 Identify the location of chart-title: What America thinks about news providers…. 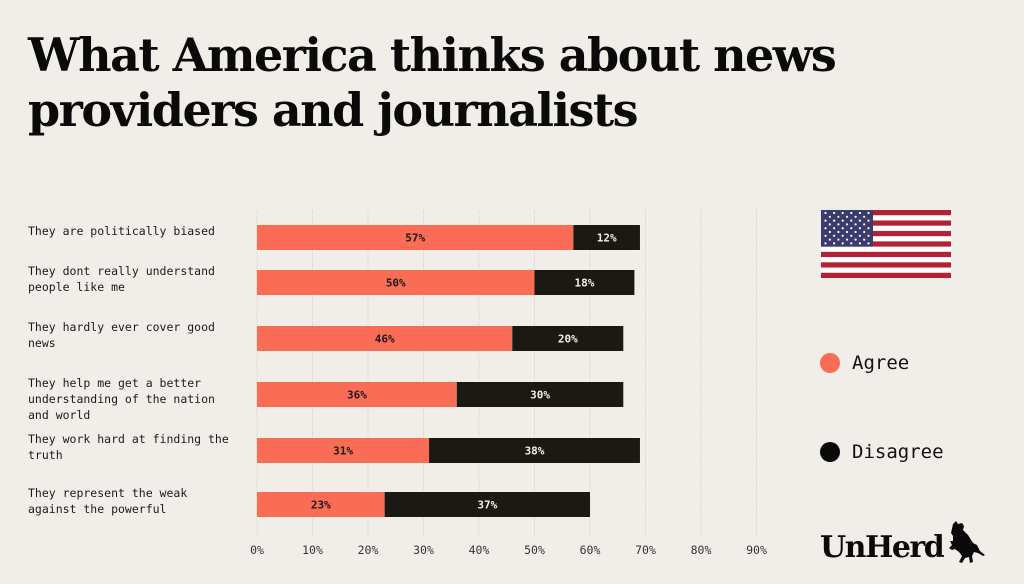
(432, 82).